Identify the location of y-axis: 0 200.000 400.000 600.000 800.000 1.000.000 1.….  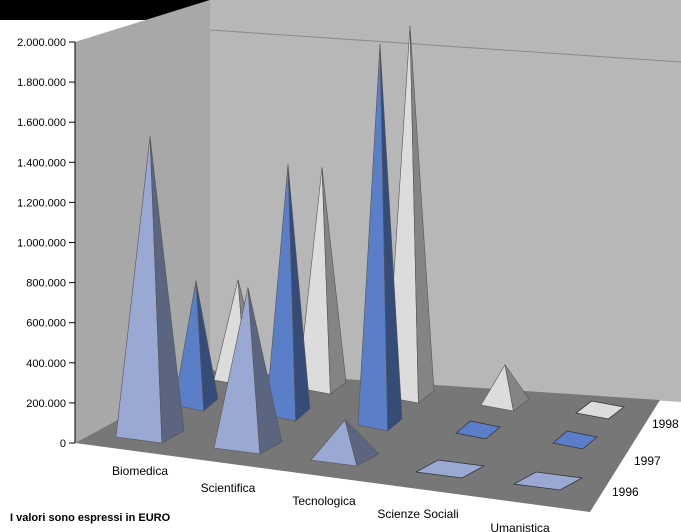
(46, 243).